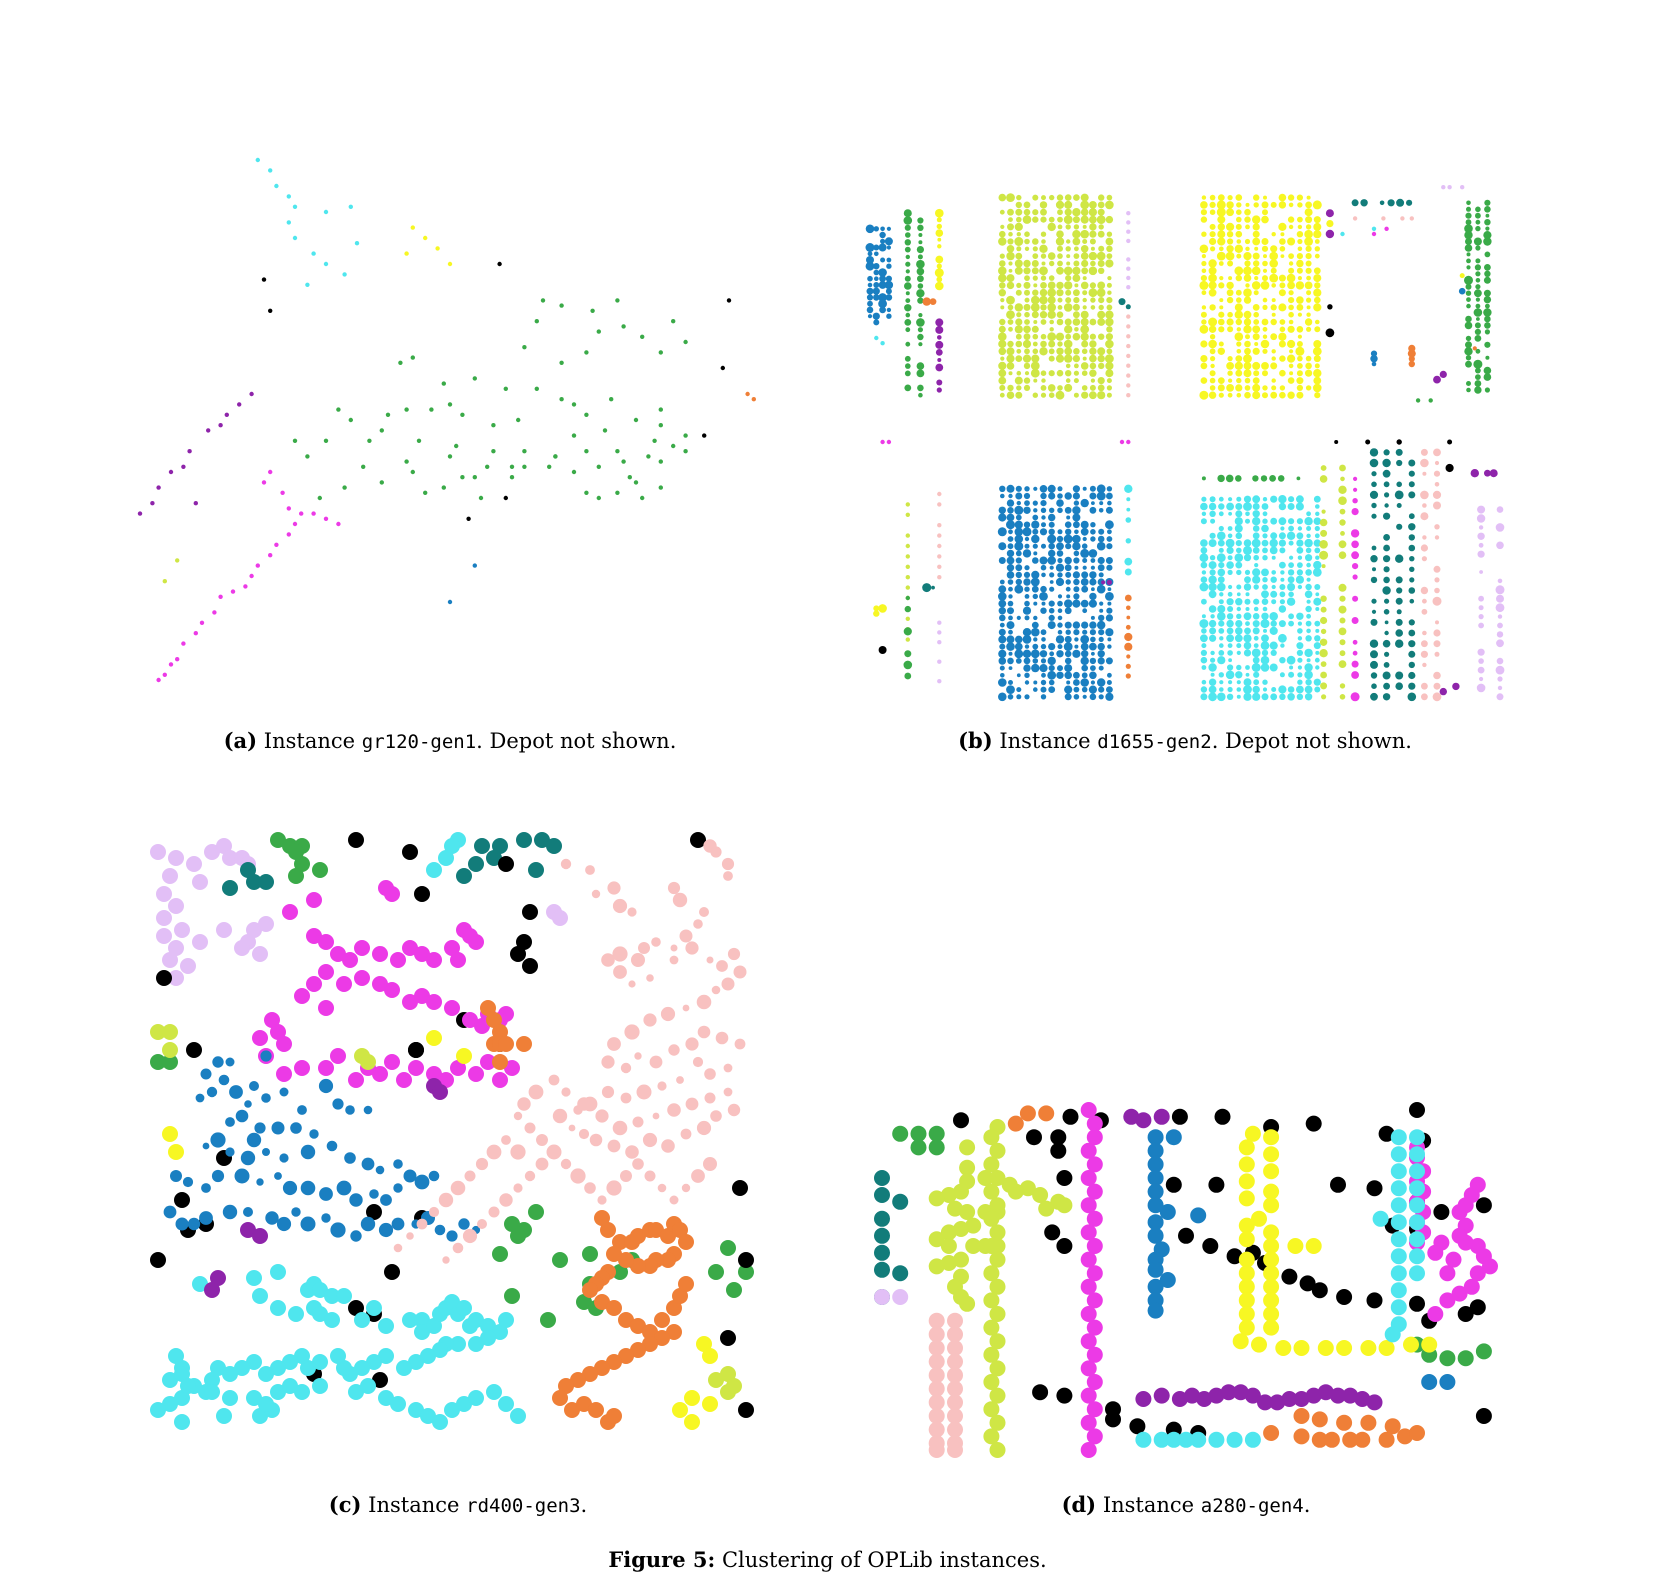 This screenshot has height=1572, width=1655. Describe the element at coordinates (1386, 1439) in the screenshot. I see `point-orange` at that location.